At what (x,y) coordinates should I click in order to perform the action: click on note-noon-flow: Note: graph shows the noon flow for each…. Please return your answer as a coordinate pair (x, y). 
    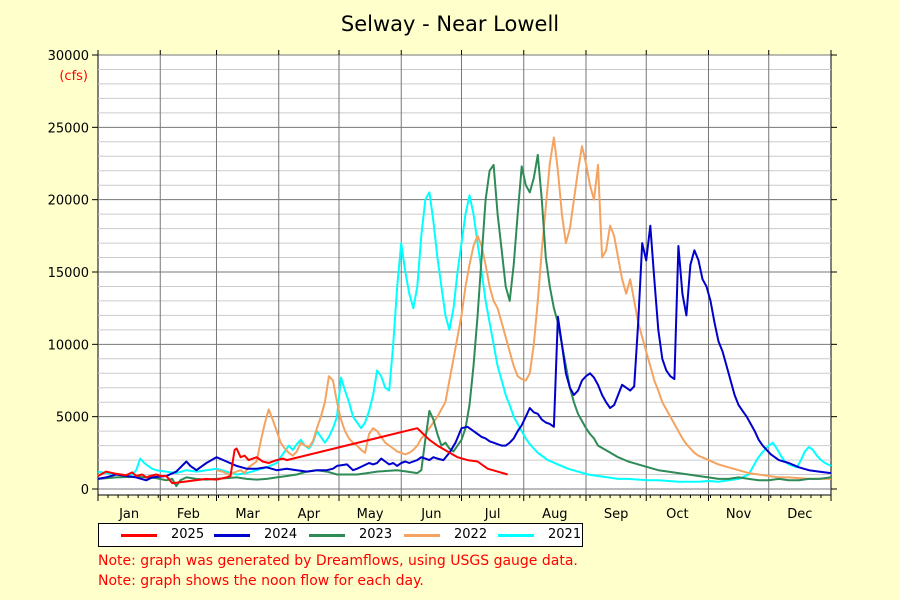
    Looking at the image, I should click on (261, 581).